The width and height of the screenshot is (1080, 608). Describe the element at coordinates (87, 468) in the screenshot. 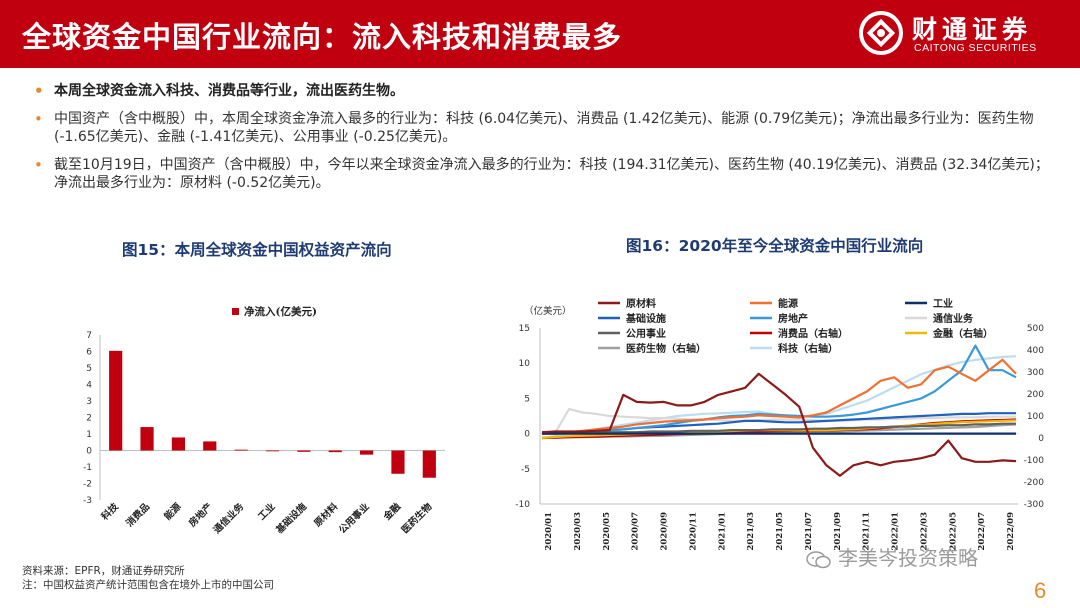

I see `y-tick-label: -1` at that location.